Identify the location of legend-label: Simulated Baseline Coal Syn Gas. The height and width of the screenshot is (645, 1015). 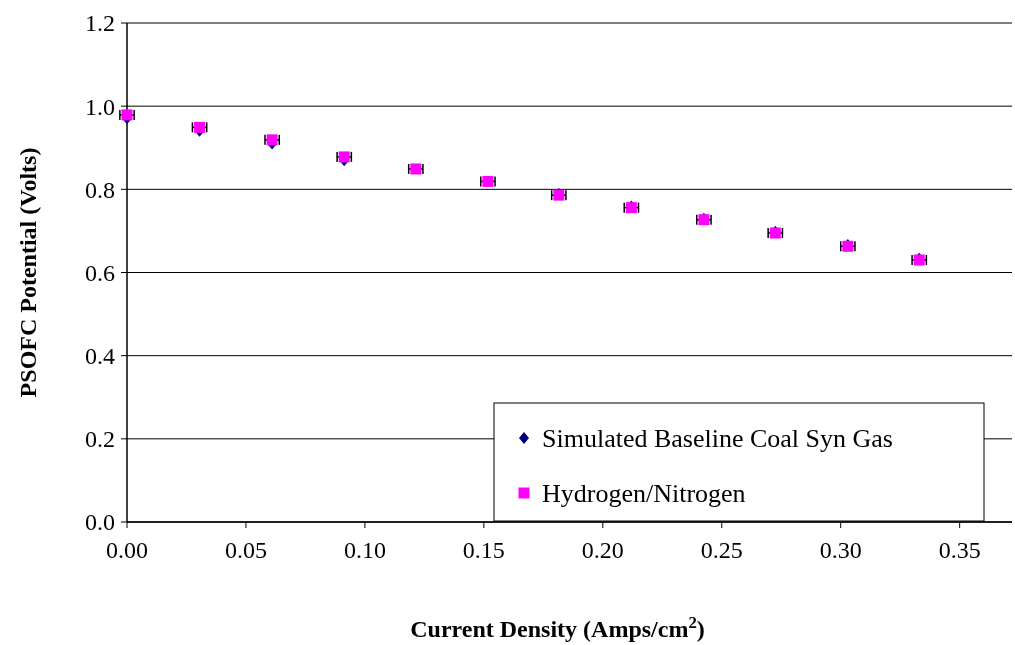
(717, 439).